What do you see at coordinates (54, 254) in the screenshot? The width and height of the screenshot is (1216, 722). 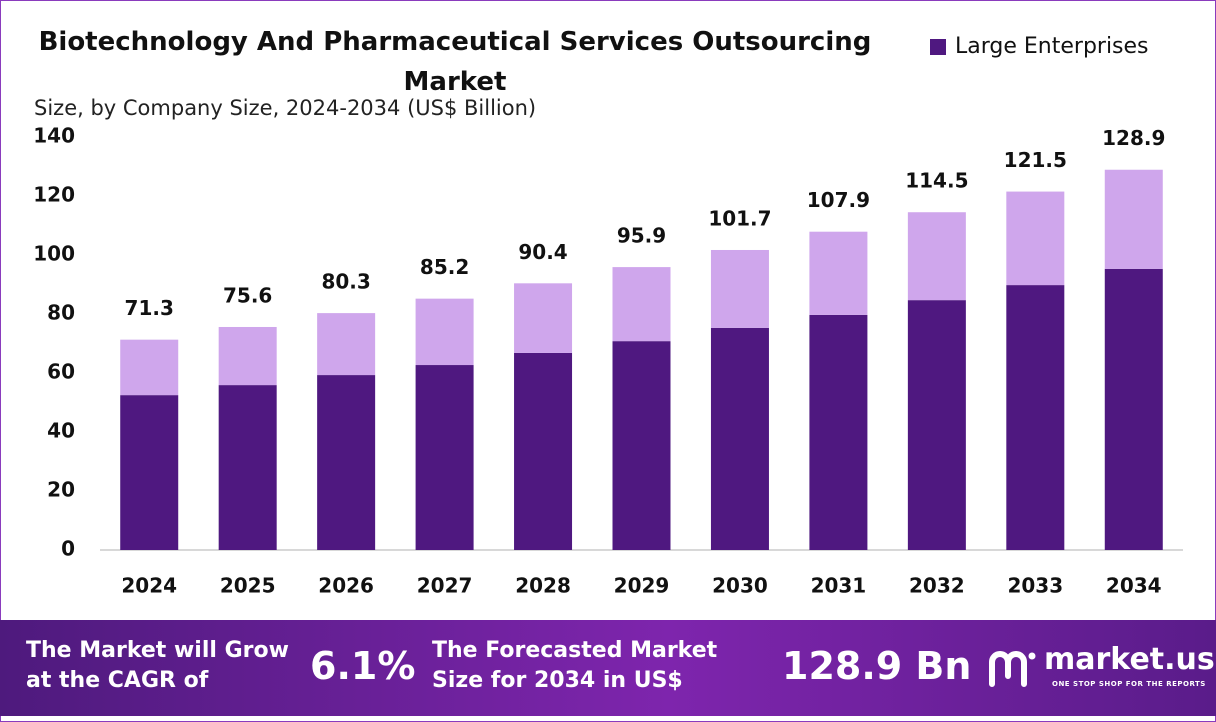 I see `y-tick-label: 100` at bounding box center [54, 254].